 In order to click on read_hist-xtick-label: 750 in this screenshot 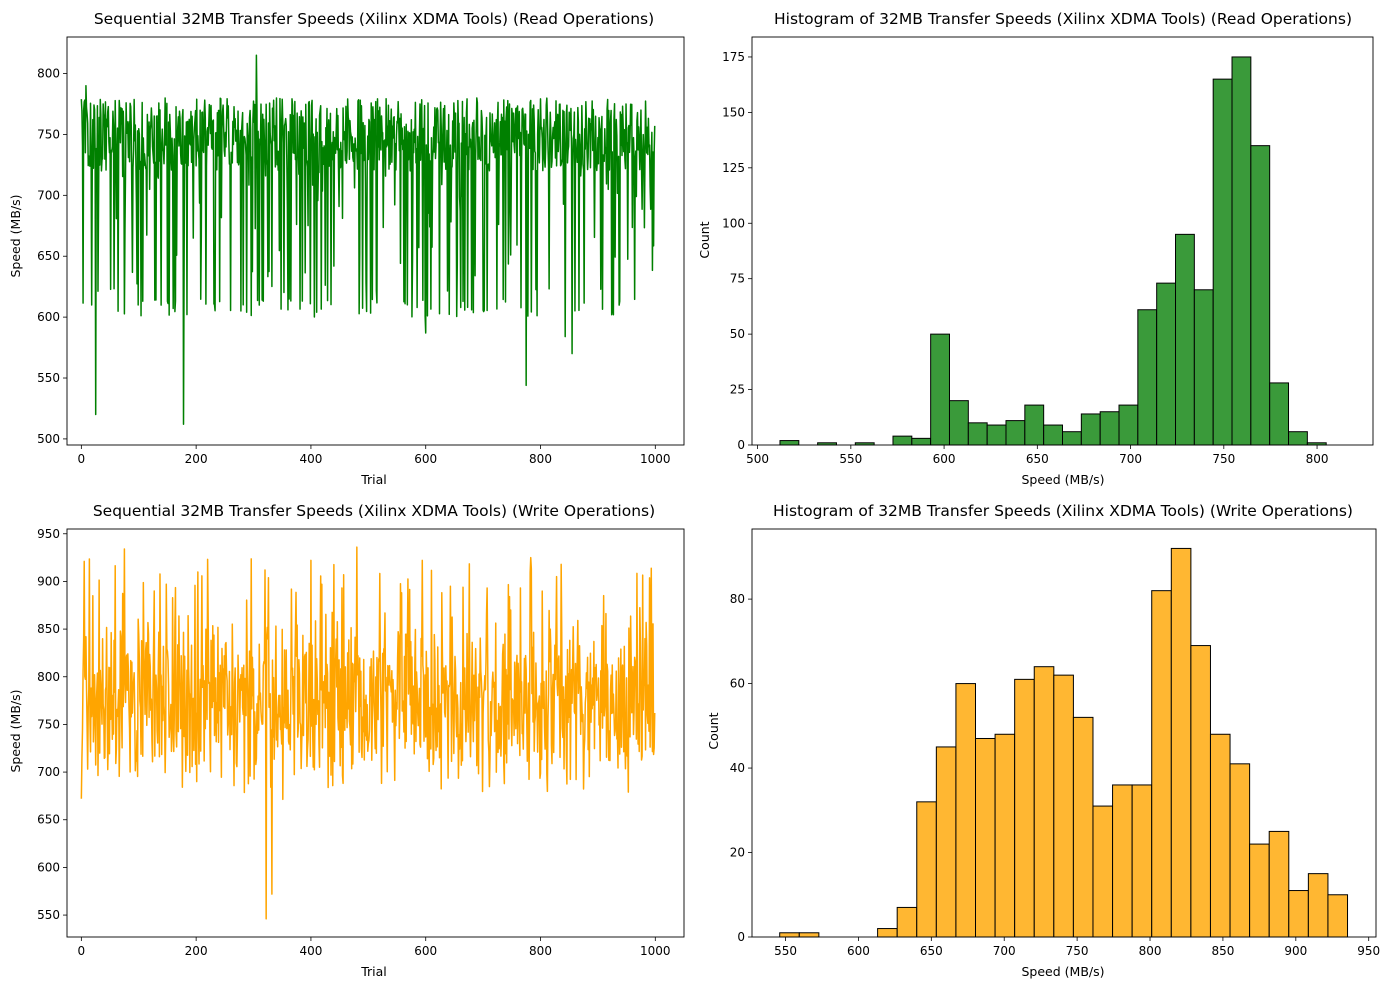, I will do `click(1223, 459)`.